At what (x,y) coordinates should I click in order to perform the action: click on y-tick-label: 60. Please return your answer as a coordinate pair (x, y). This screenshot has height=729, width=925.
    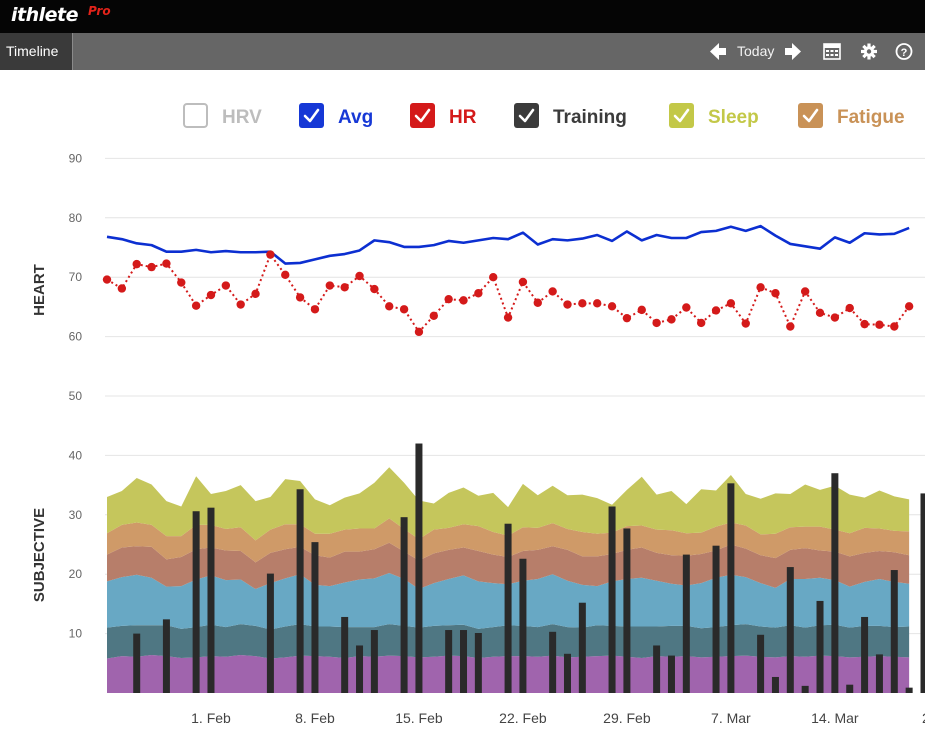
    Looking at the image, I should click on (76, 337).